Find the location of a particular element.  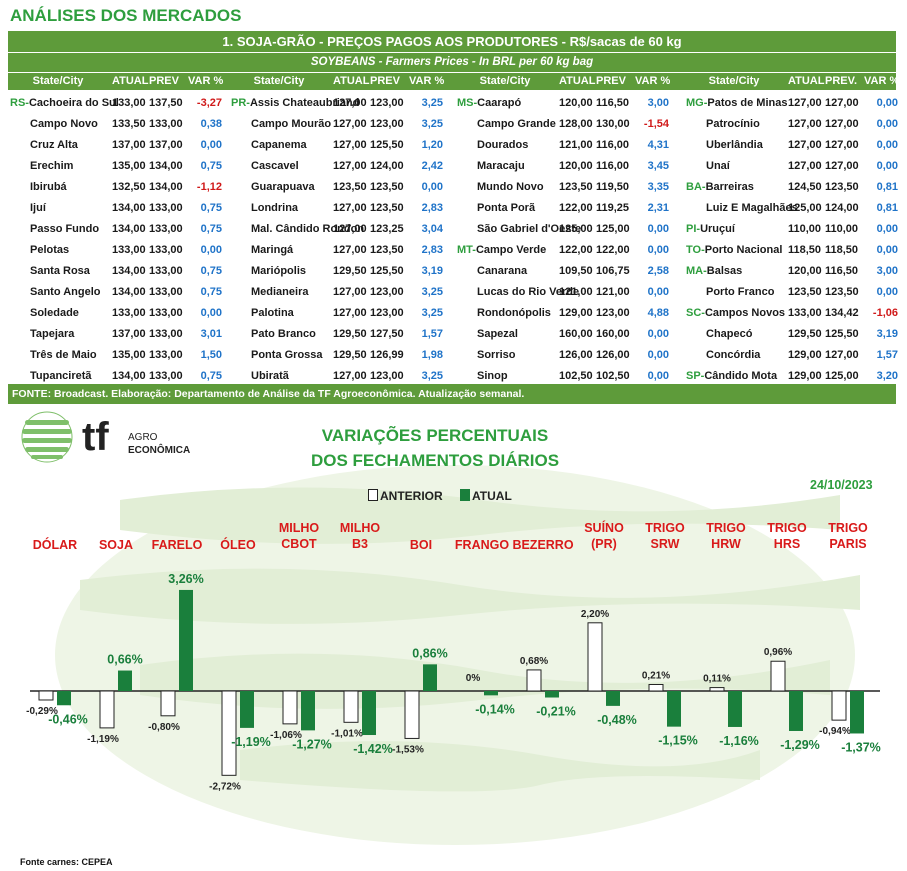

state-code: BA- is located at coordinates (696, 187).